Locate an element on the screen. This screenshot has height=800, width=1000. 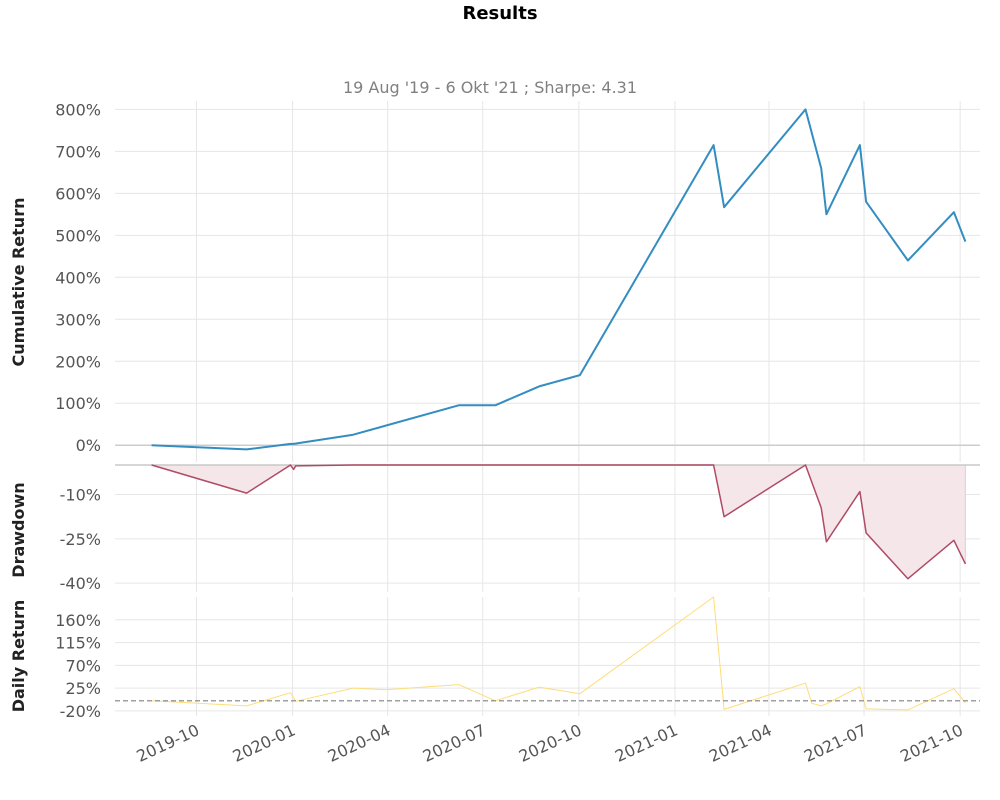
xtick-label: 2020-07 is located at coordinates (454, 742).